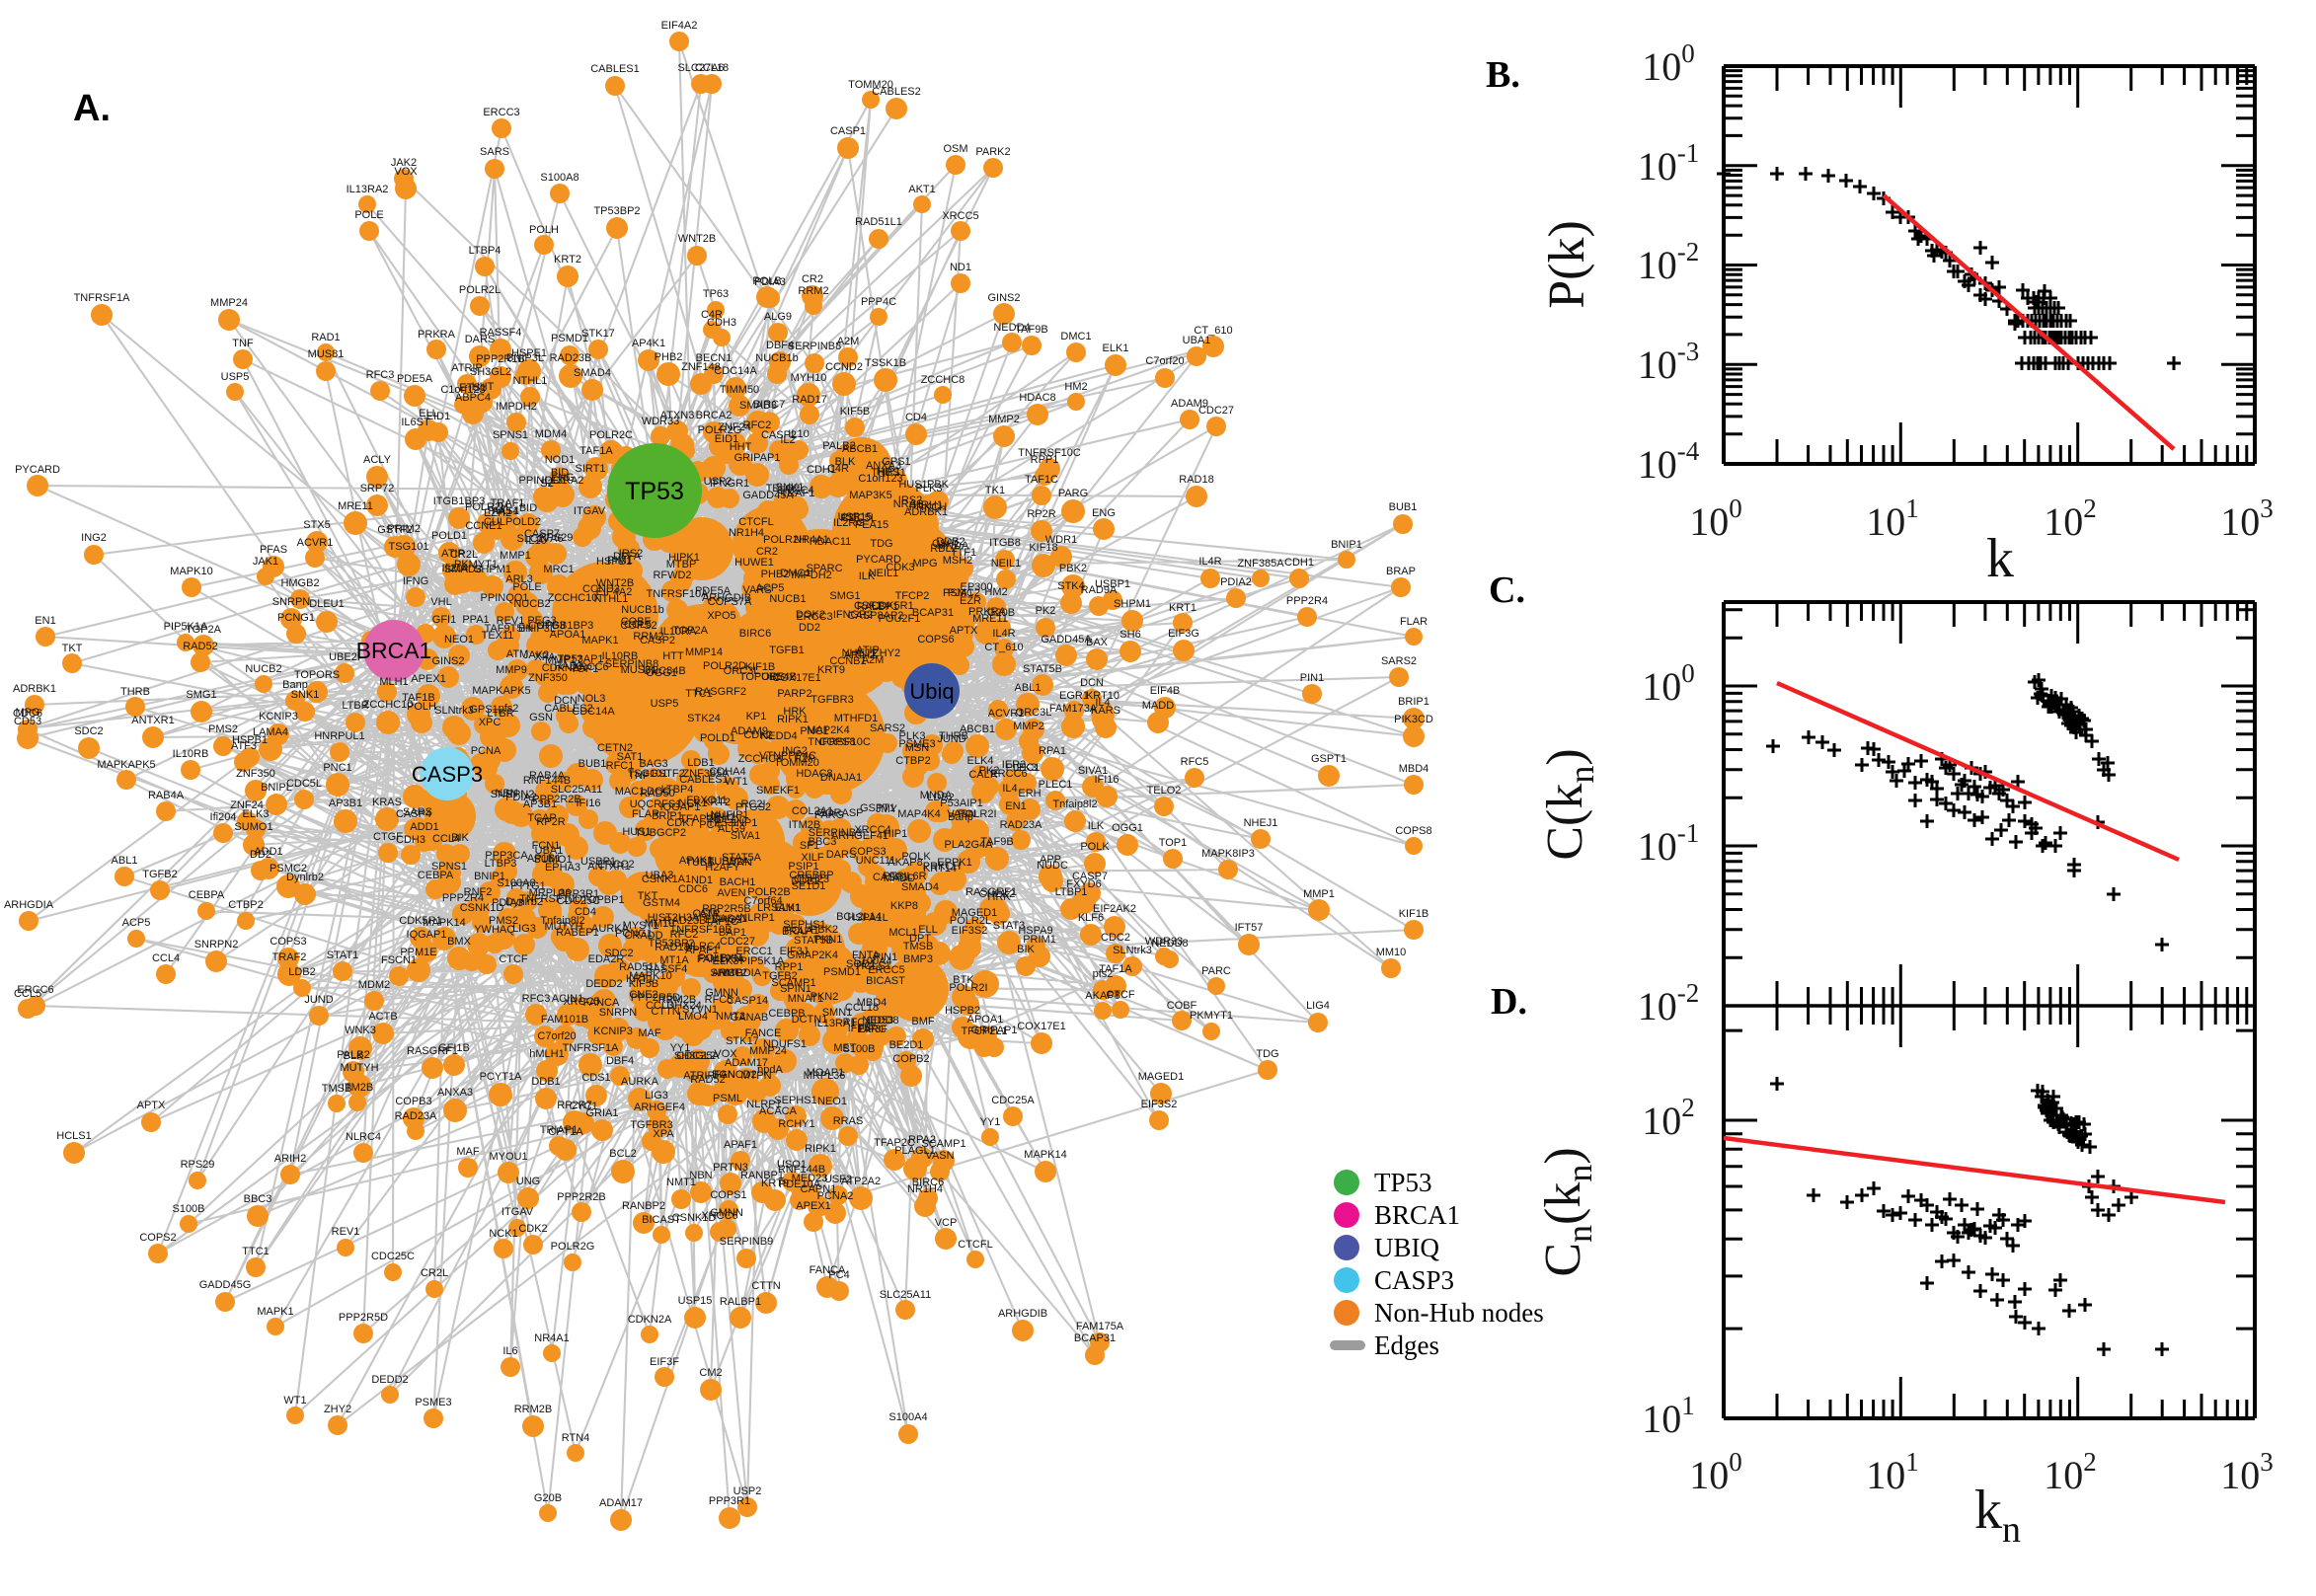 Image resolution: width=2316 pixels, height=1596 pixels. I want to click on svg-text: ND1, so click(961, 267).